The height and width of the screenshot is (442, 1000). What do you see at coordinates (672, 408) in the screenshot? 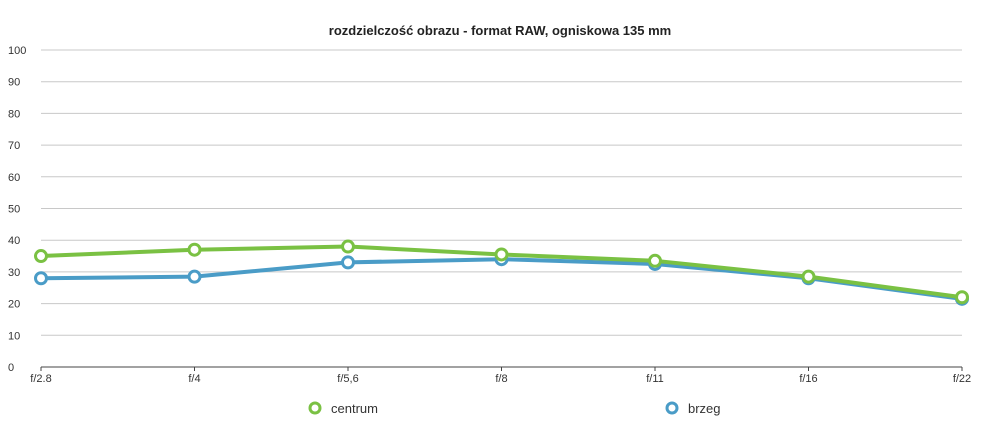
I see `legend-marker-brzeg` at bounding box center [672, 408].